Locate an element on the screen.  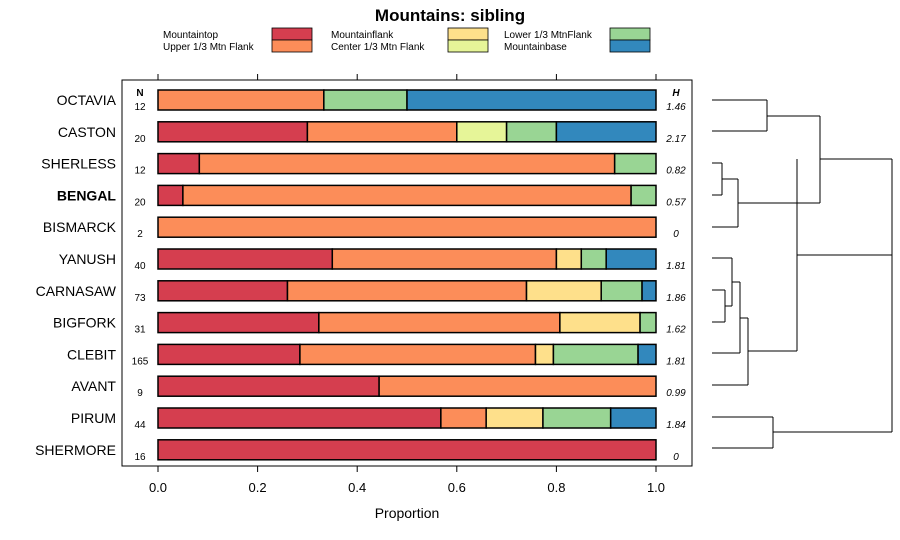
row-label: BENGAL is located at coordinates (87, 195).